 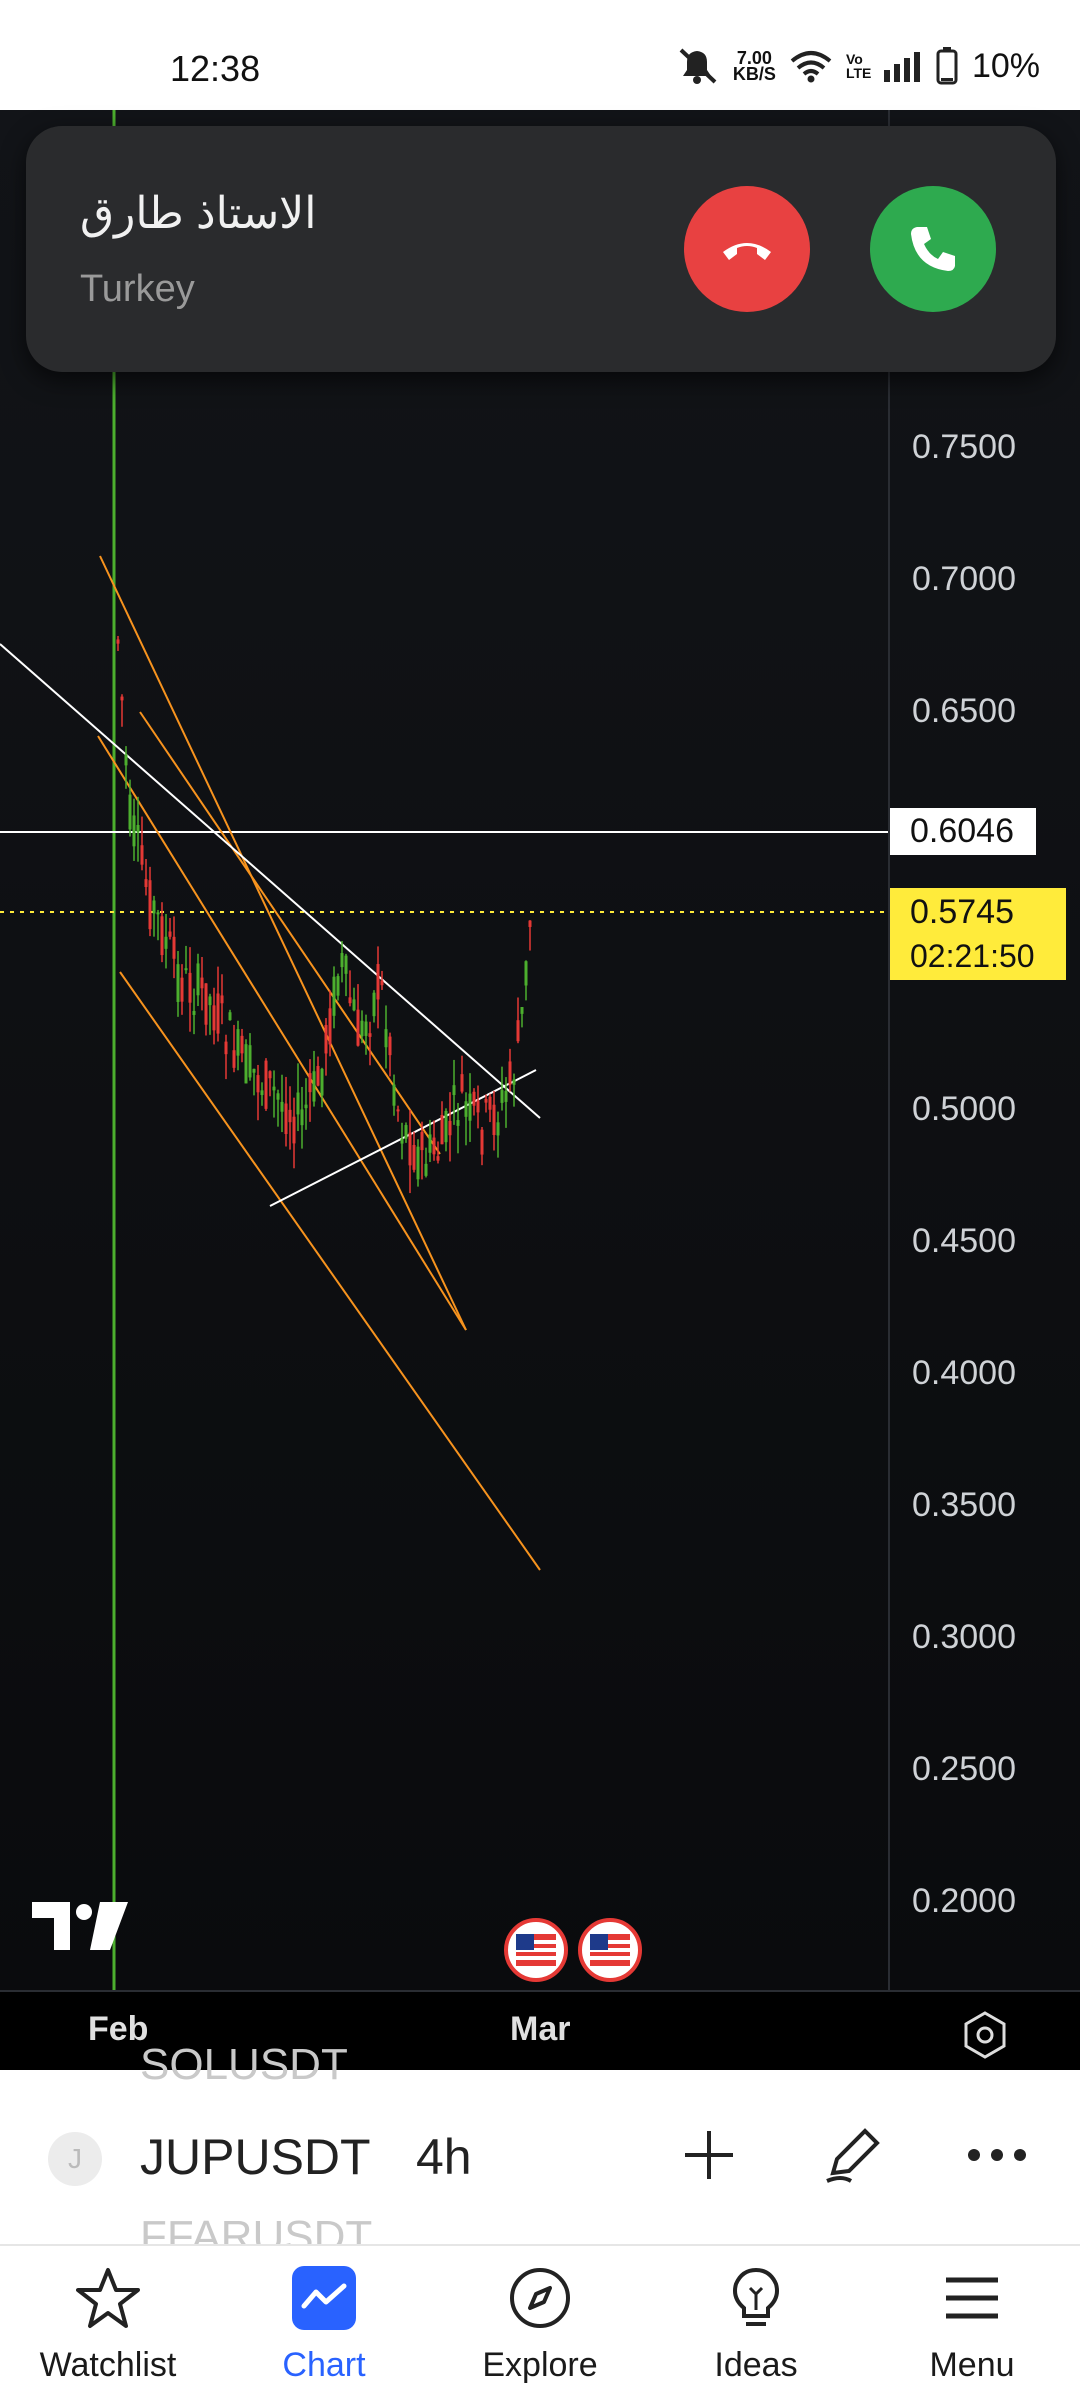 I want to click on x-tick-mar: Mar, so click(x=540, y=2029).